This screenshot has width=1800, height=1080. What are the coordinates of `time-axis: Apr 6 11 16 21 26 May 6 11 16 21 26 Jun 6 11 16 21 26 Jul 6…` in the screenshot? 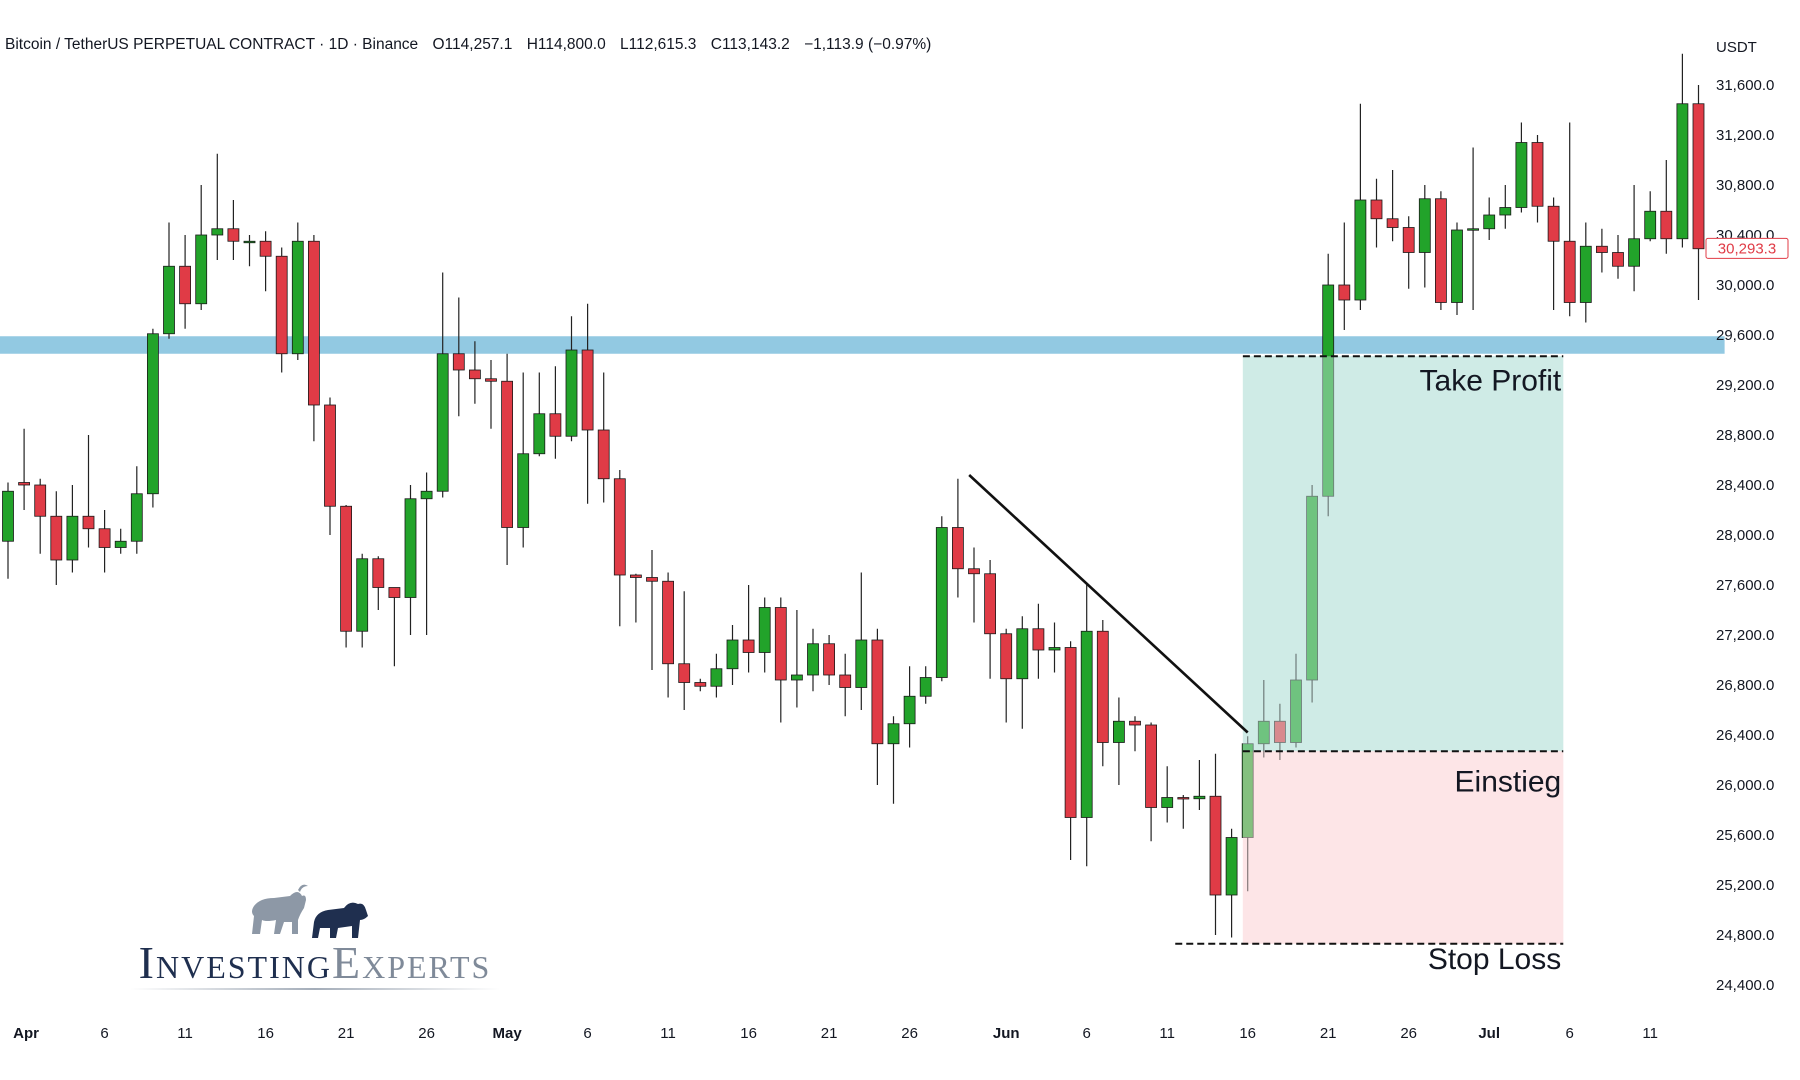 It's located at (835, 1033).